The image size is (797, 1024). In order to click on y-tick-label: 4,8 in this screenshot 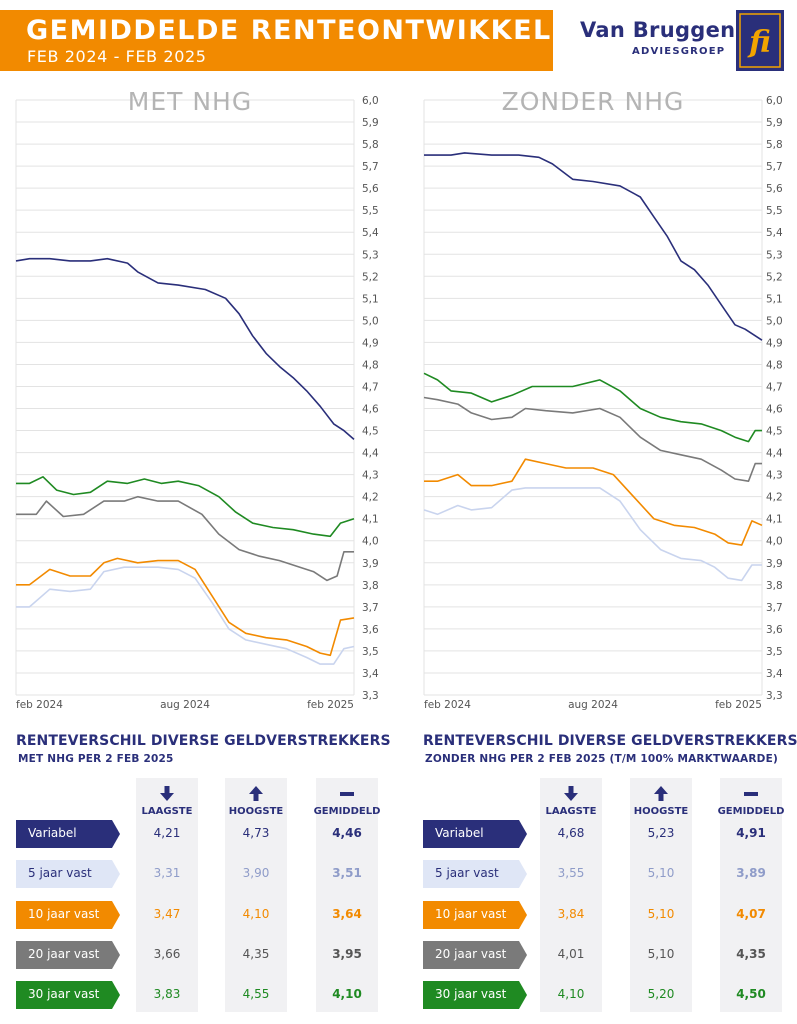, I will do `click(370, 365)`.